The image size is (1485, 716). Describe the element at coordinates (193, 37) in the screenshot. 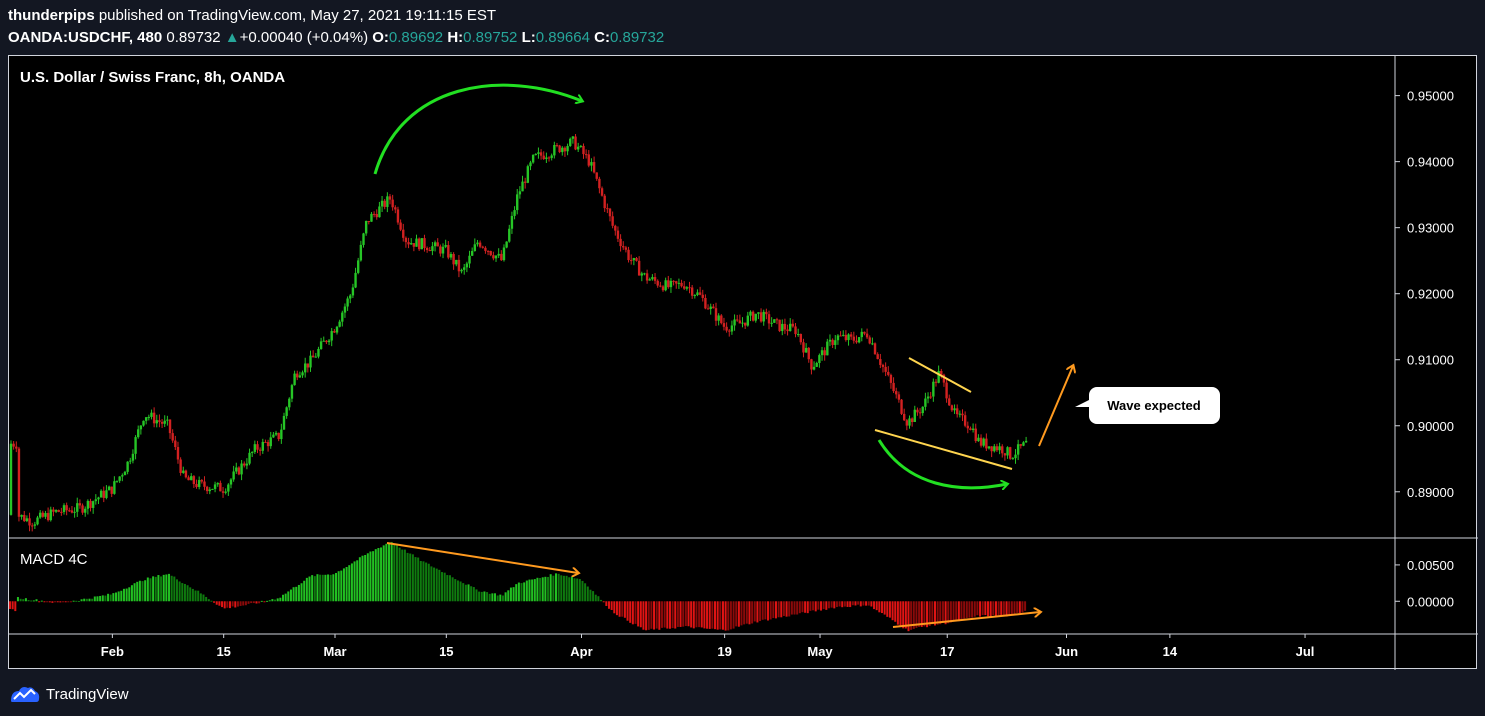

I see `last-price: 0.89732` at that location.